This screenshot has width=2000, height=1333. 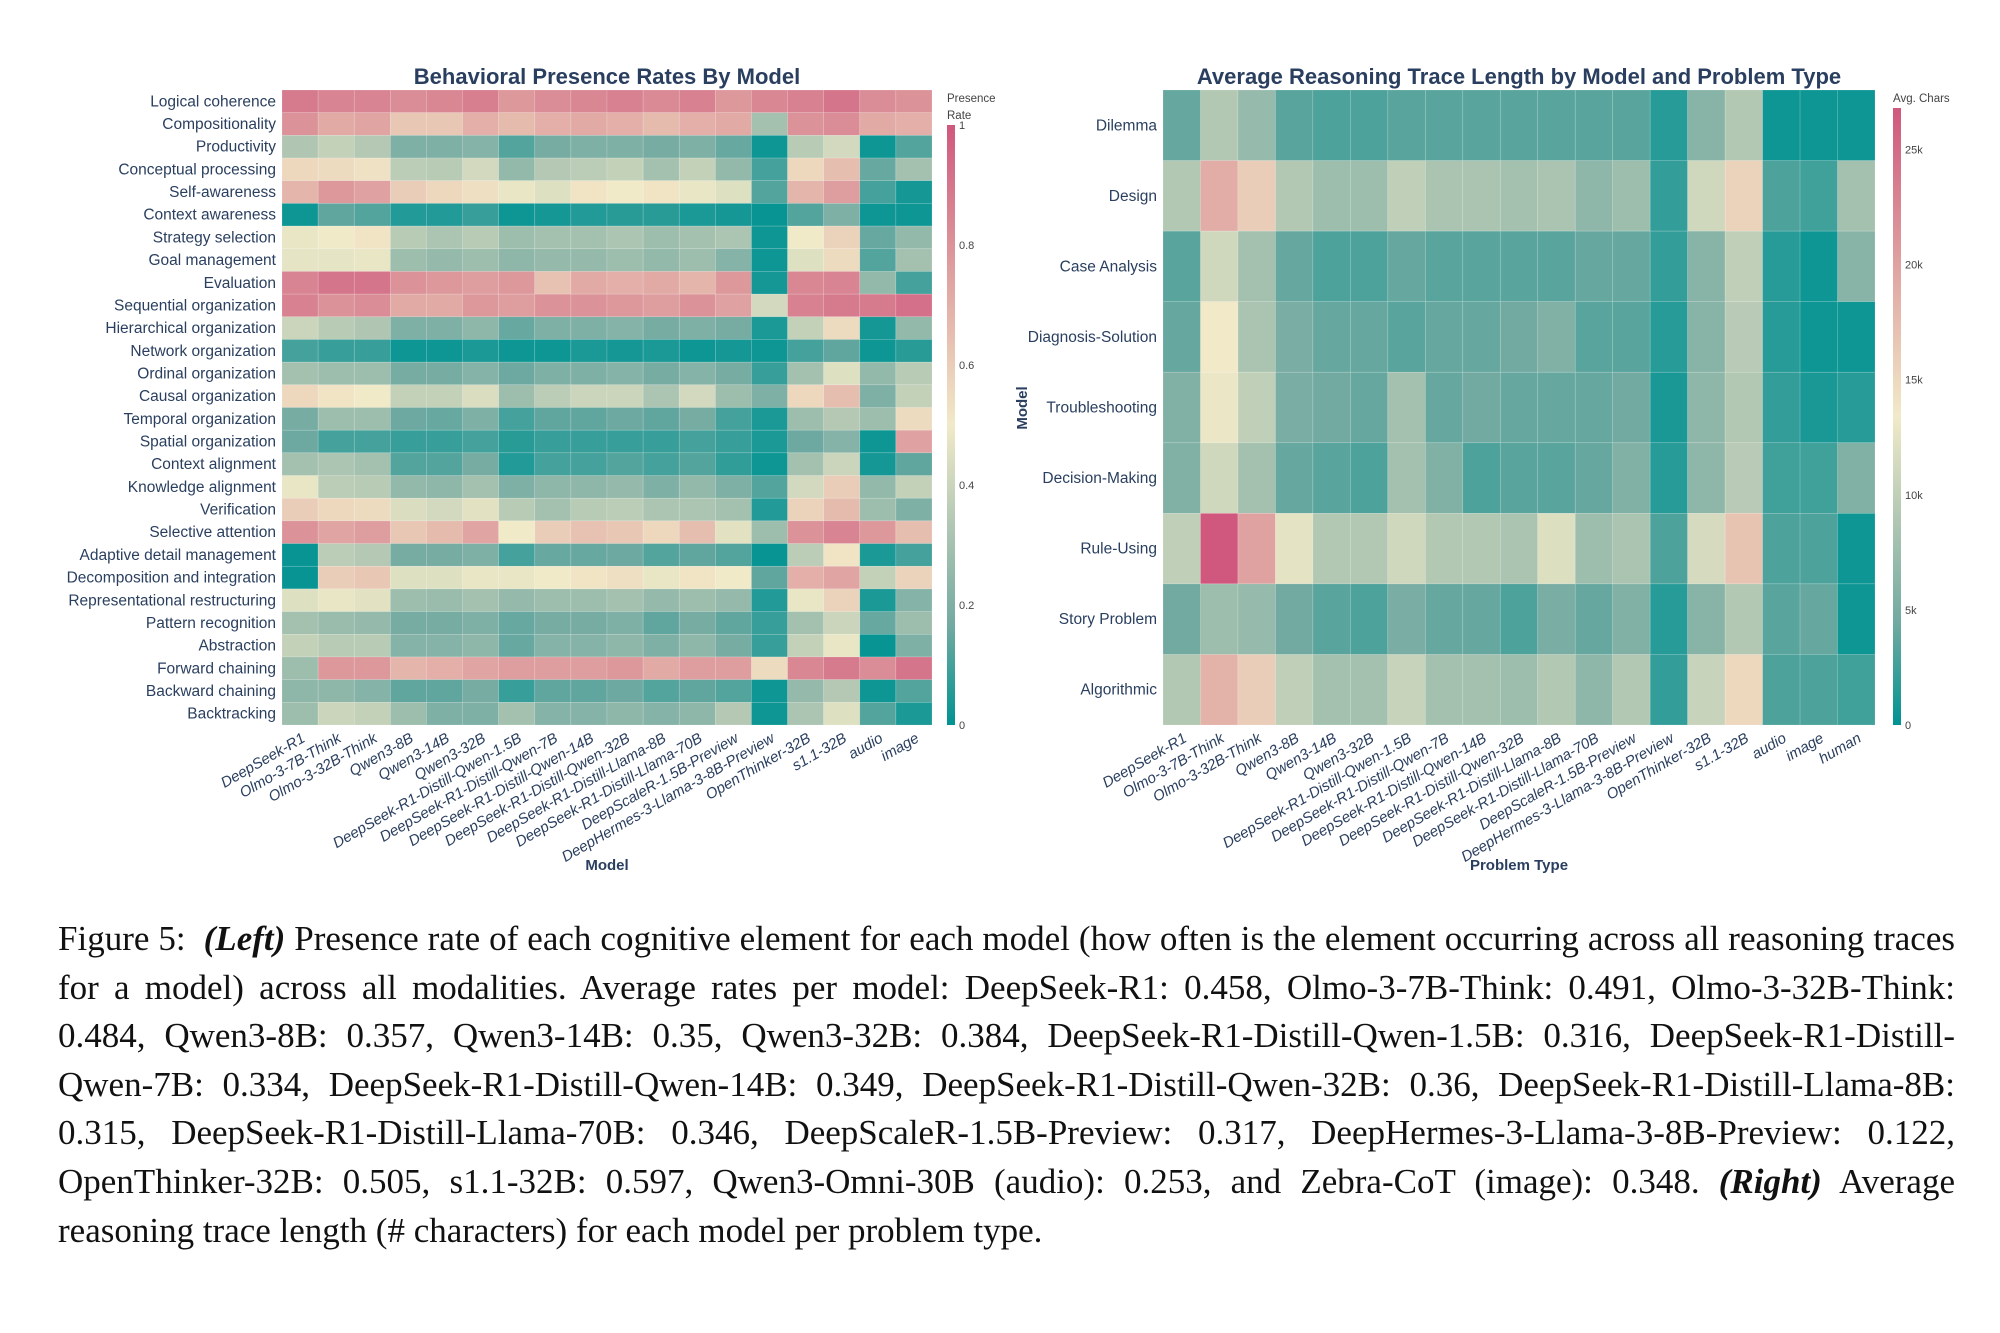 What do you see at coordinates (1911, 611) in the screenshot?
I see `colorbar-tick-label: 5k` at bounding box center [1911, 611].